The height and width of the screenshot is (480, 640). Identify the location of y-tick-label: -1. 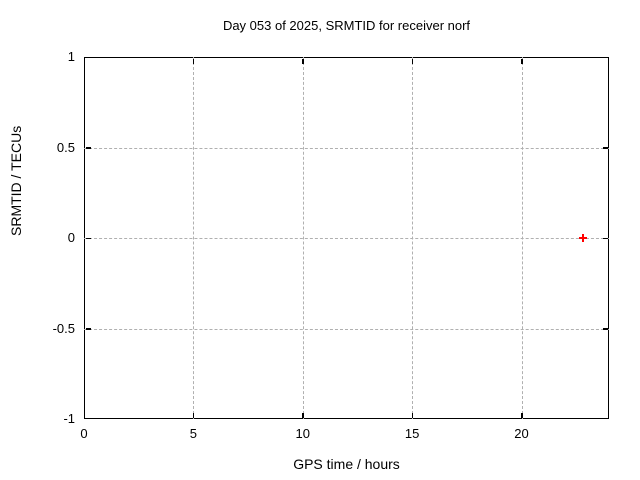
(69, 418).